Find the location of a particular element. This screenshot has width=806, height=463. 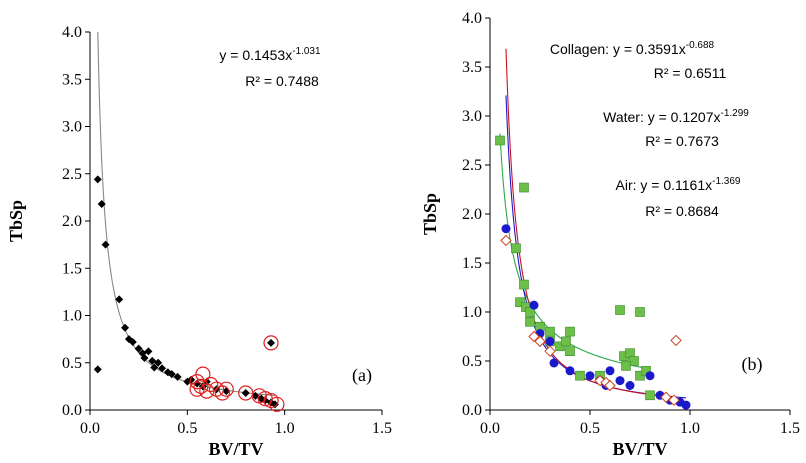

fit-equation: Collagen: y = 0.3591x-0.688 is located at coordinates (632, 48).